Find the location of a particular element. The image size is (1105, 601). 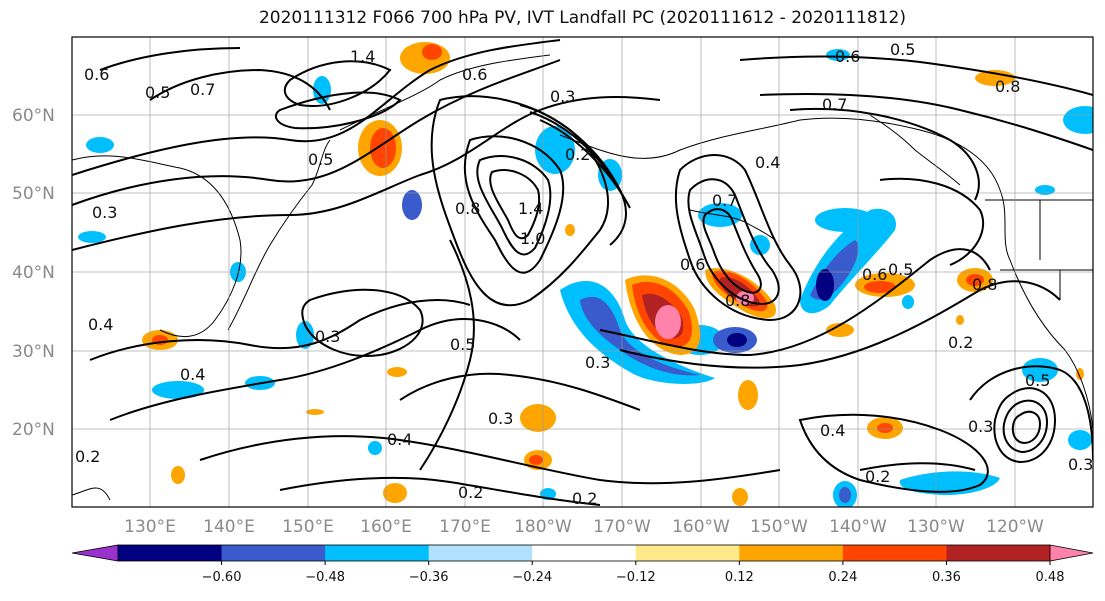

lon-label: 170°E is located at coordinates (465, 527).